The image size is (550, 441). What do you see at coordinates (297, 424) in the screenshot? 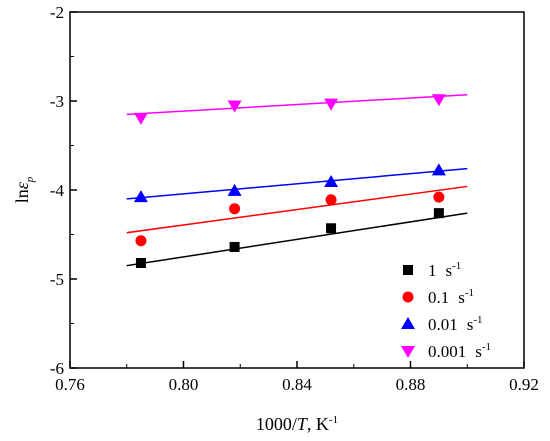
I see `x-axis-label: 1000/T, K-1` at bounding box center [297, 424].